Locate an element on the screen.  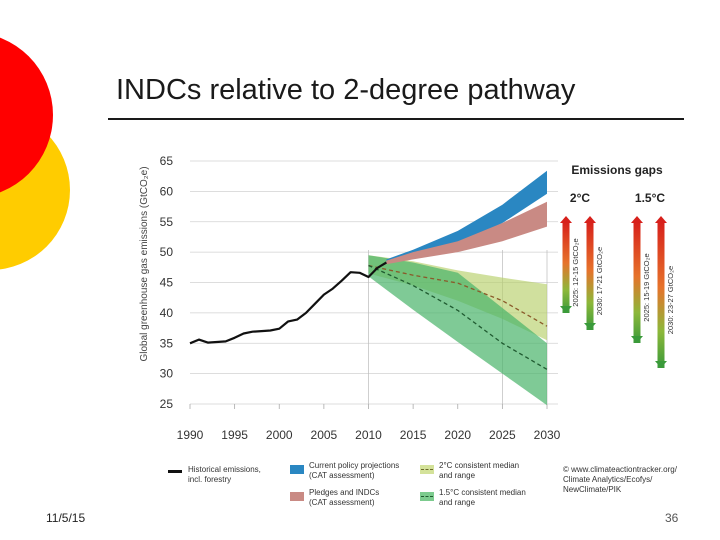
x-tick-label: 1995 is located at coordinates (234, 435).